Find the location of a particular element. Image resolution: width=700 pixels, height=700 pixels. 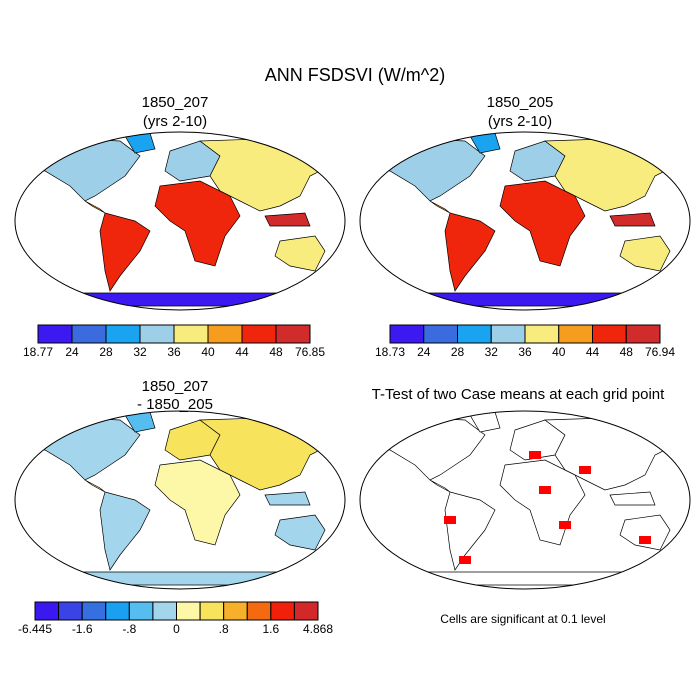

map-panel: 1850_207- 1850_205 is located at coordinates (180, 484).